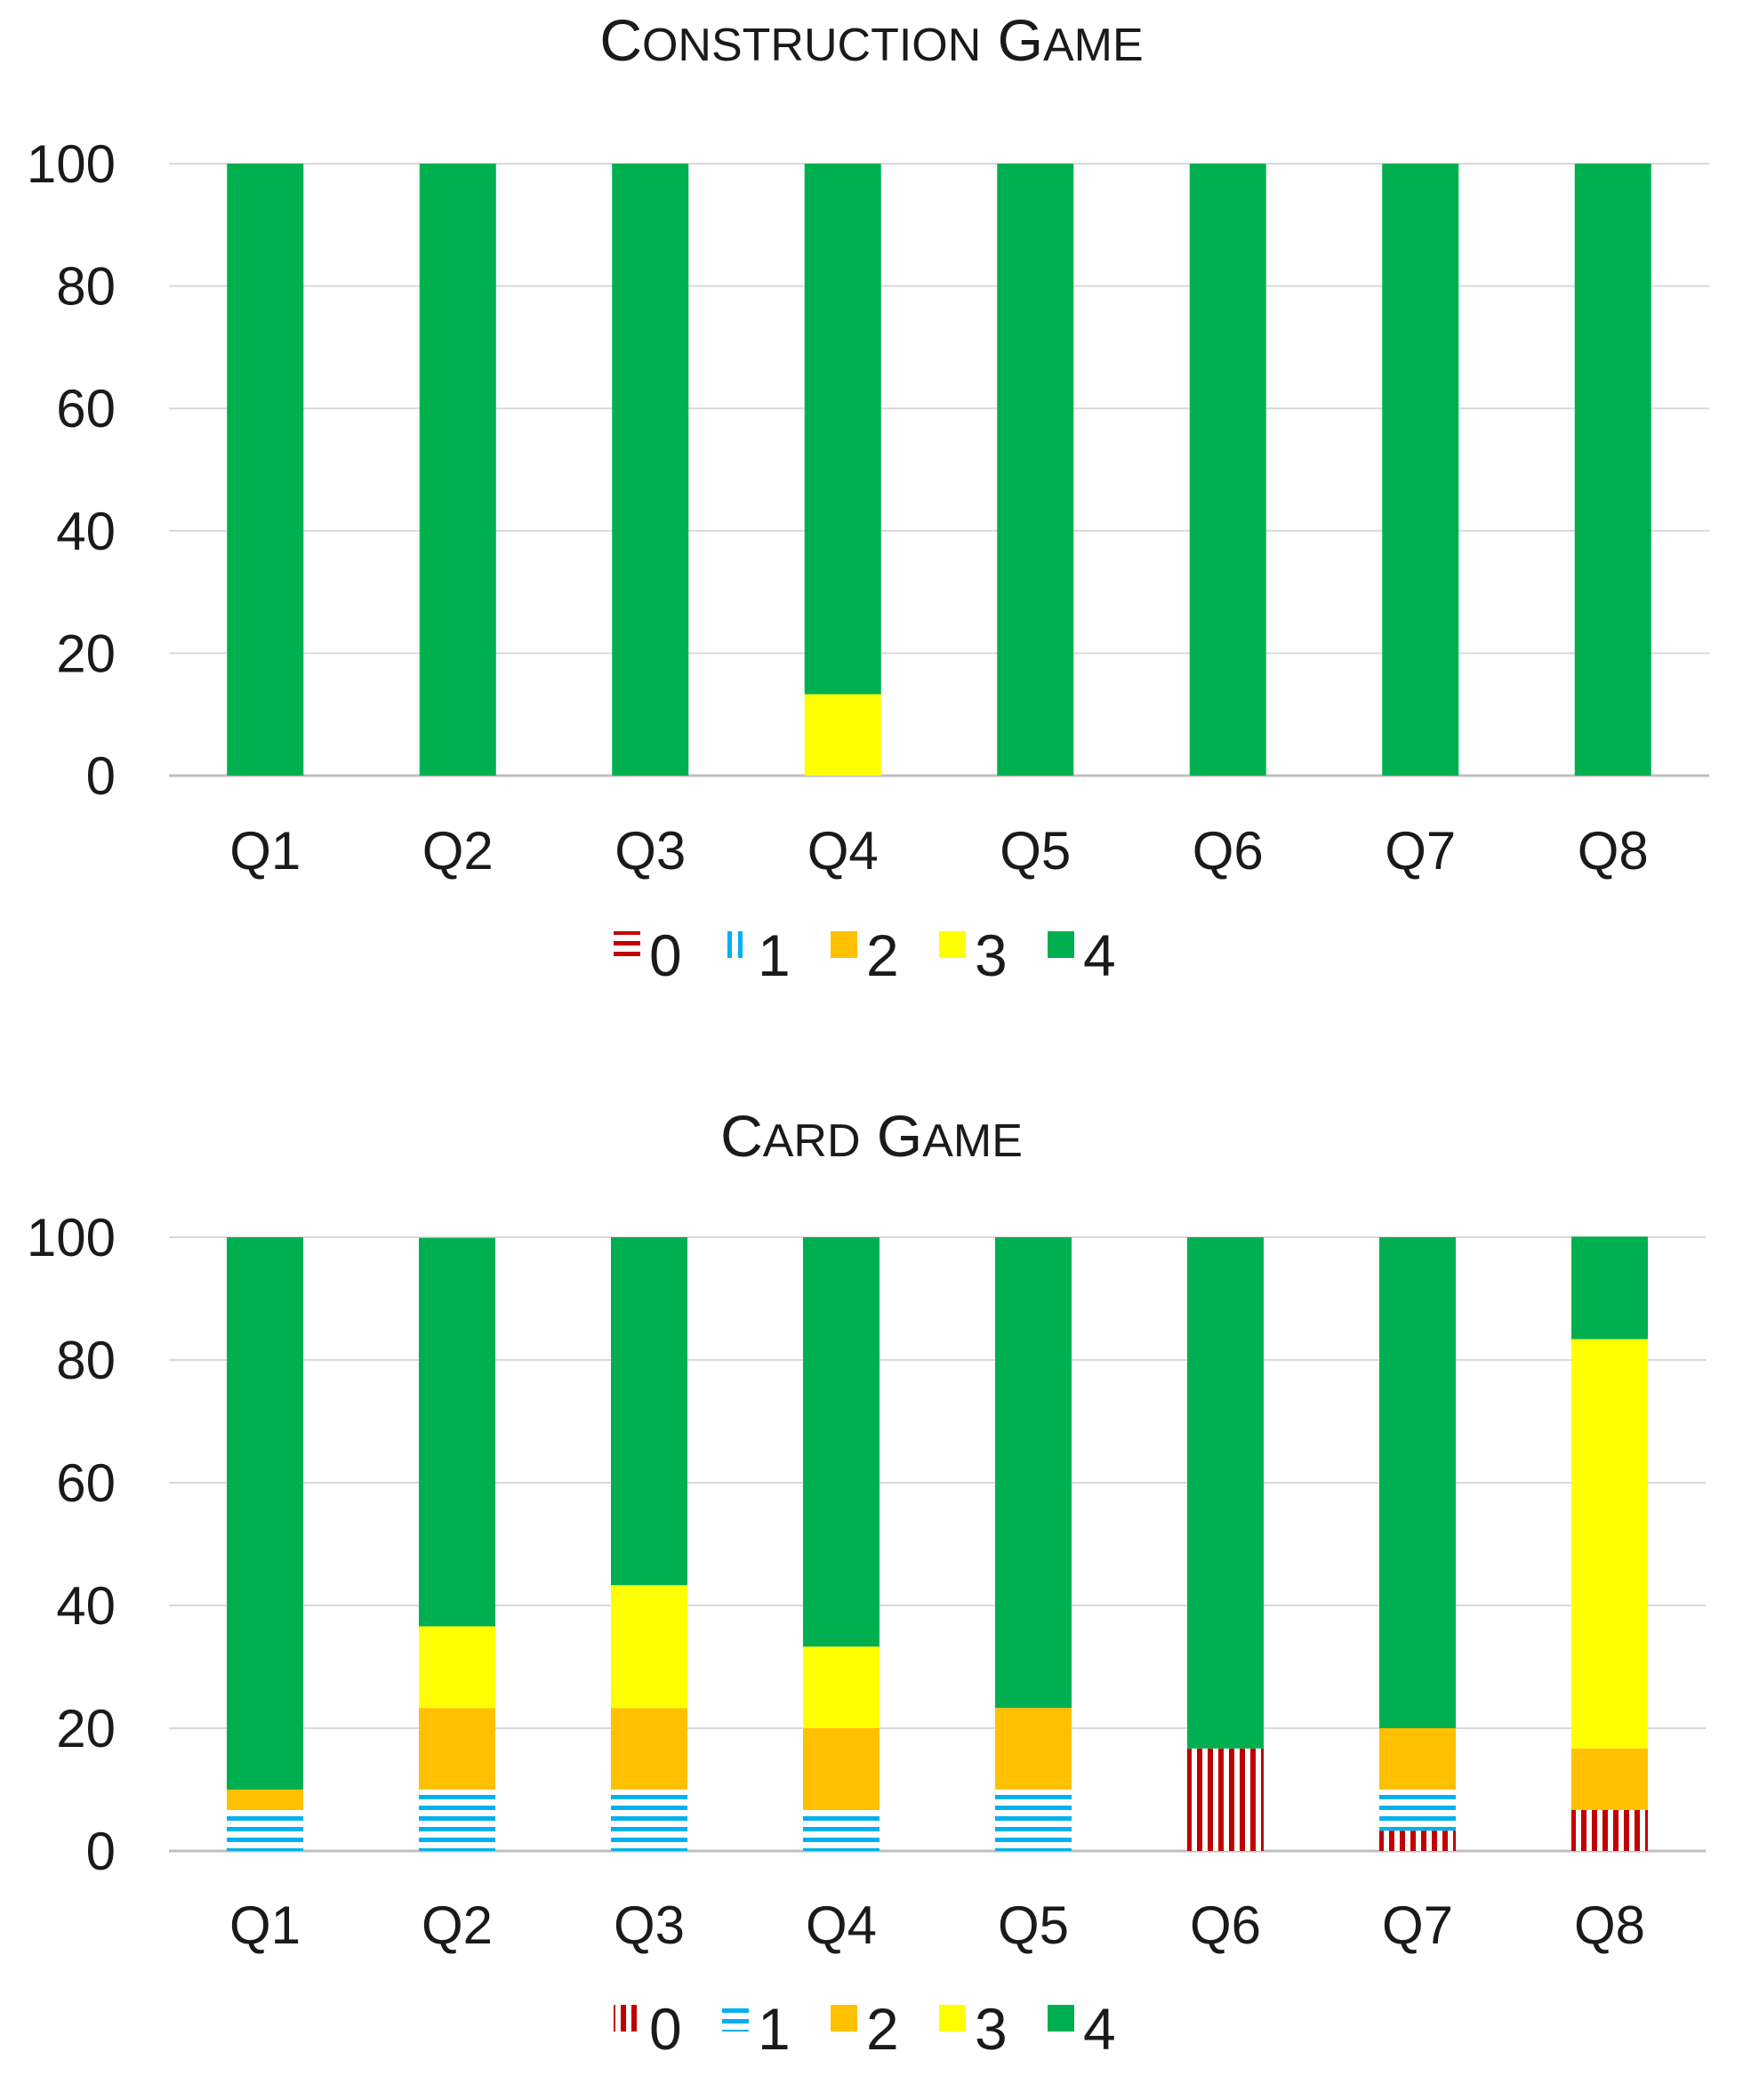 The height and width of the screenshot is (2100, 1743). What do you see at coordinates (1417, 1925) in the screenshot?
I see `chart-card-game-xtick-label: Q7` at bounding box center [1417, 1925].